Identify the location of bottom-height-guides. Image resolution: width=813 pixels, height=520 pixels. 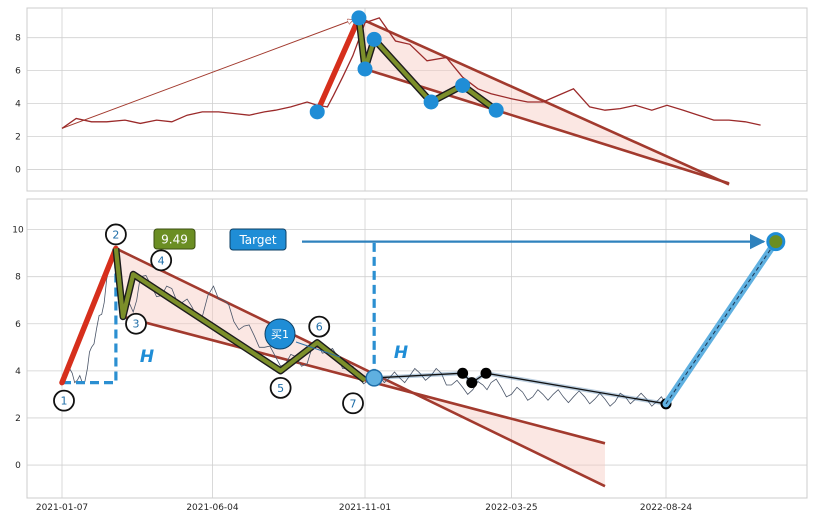
(219, 313).